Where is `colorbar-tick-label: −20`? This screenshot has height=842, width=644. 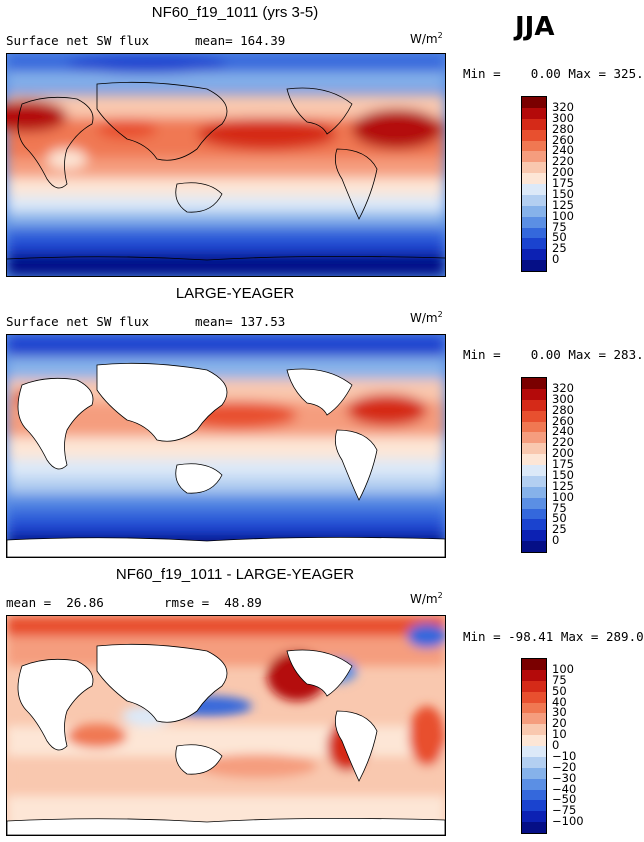
colorbar-tick-label: −20 is located at coordinates (564, 766).